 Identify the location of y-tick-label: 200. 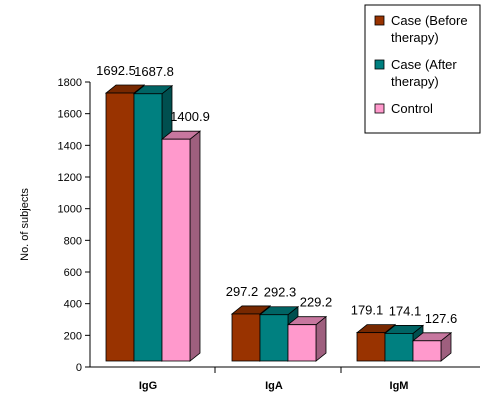
(73, 336).